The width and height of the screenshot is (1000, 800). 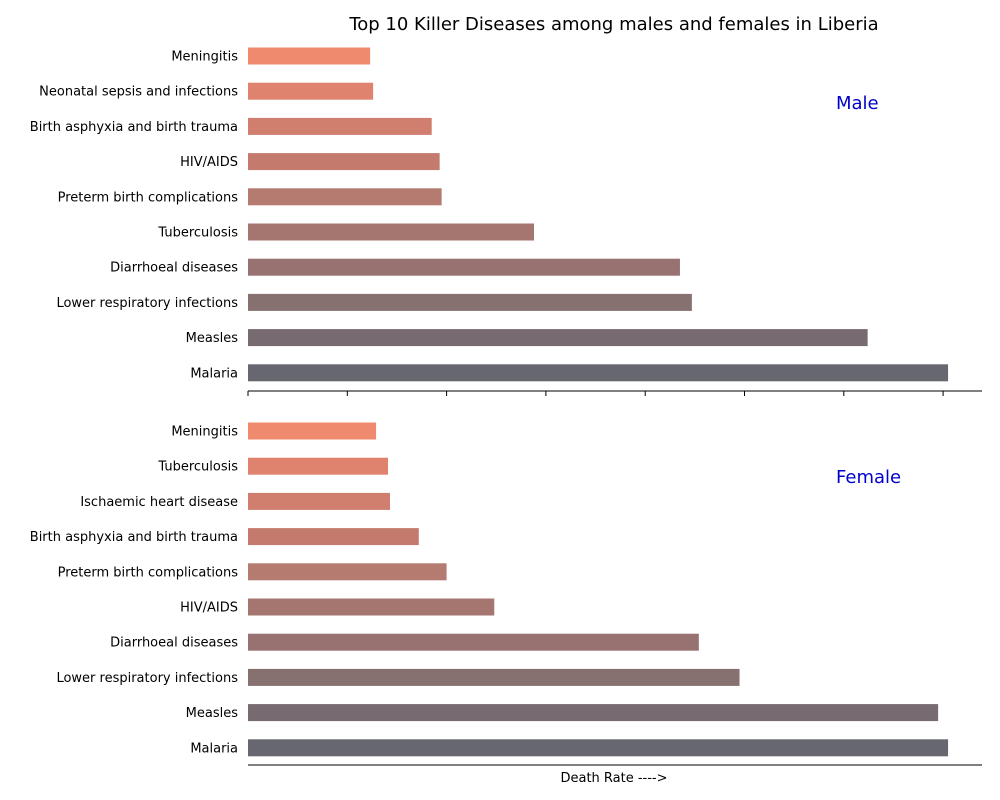 What do you see at coordinates (134, 127) in the screenshot?
I see `male-category-label: Birth asphyxia and birth trauma` at bounding box center [134, 127].